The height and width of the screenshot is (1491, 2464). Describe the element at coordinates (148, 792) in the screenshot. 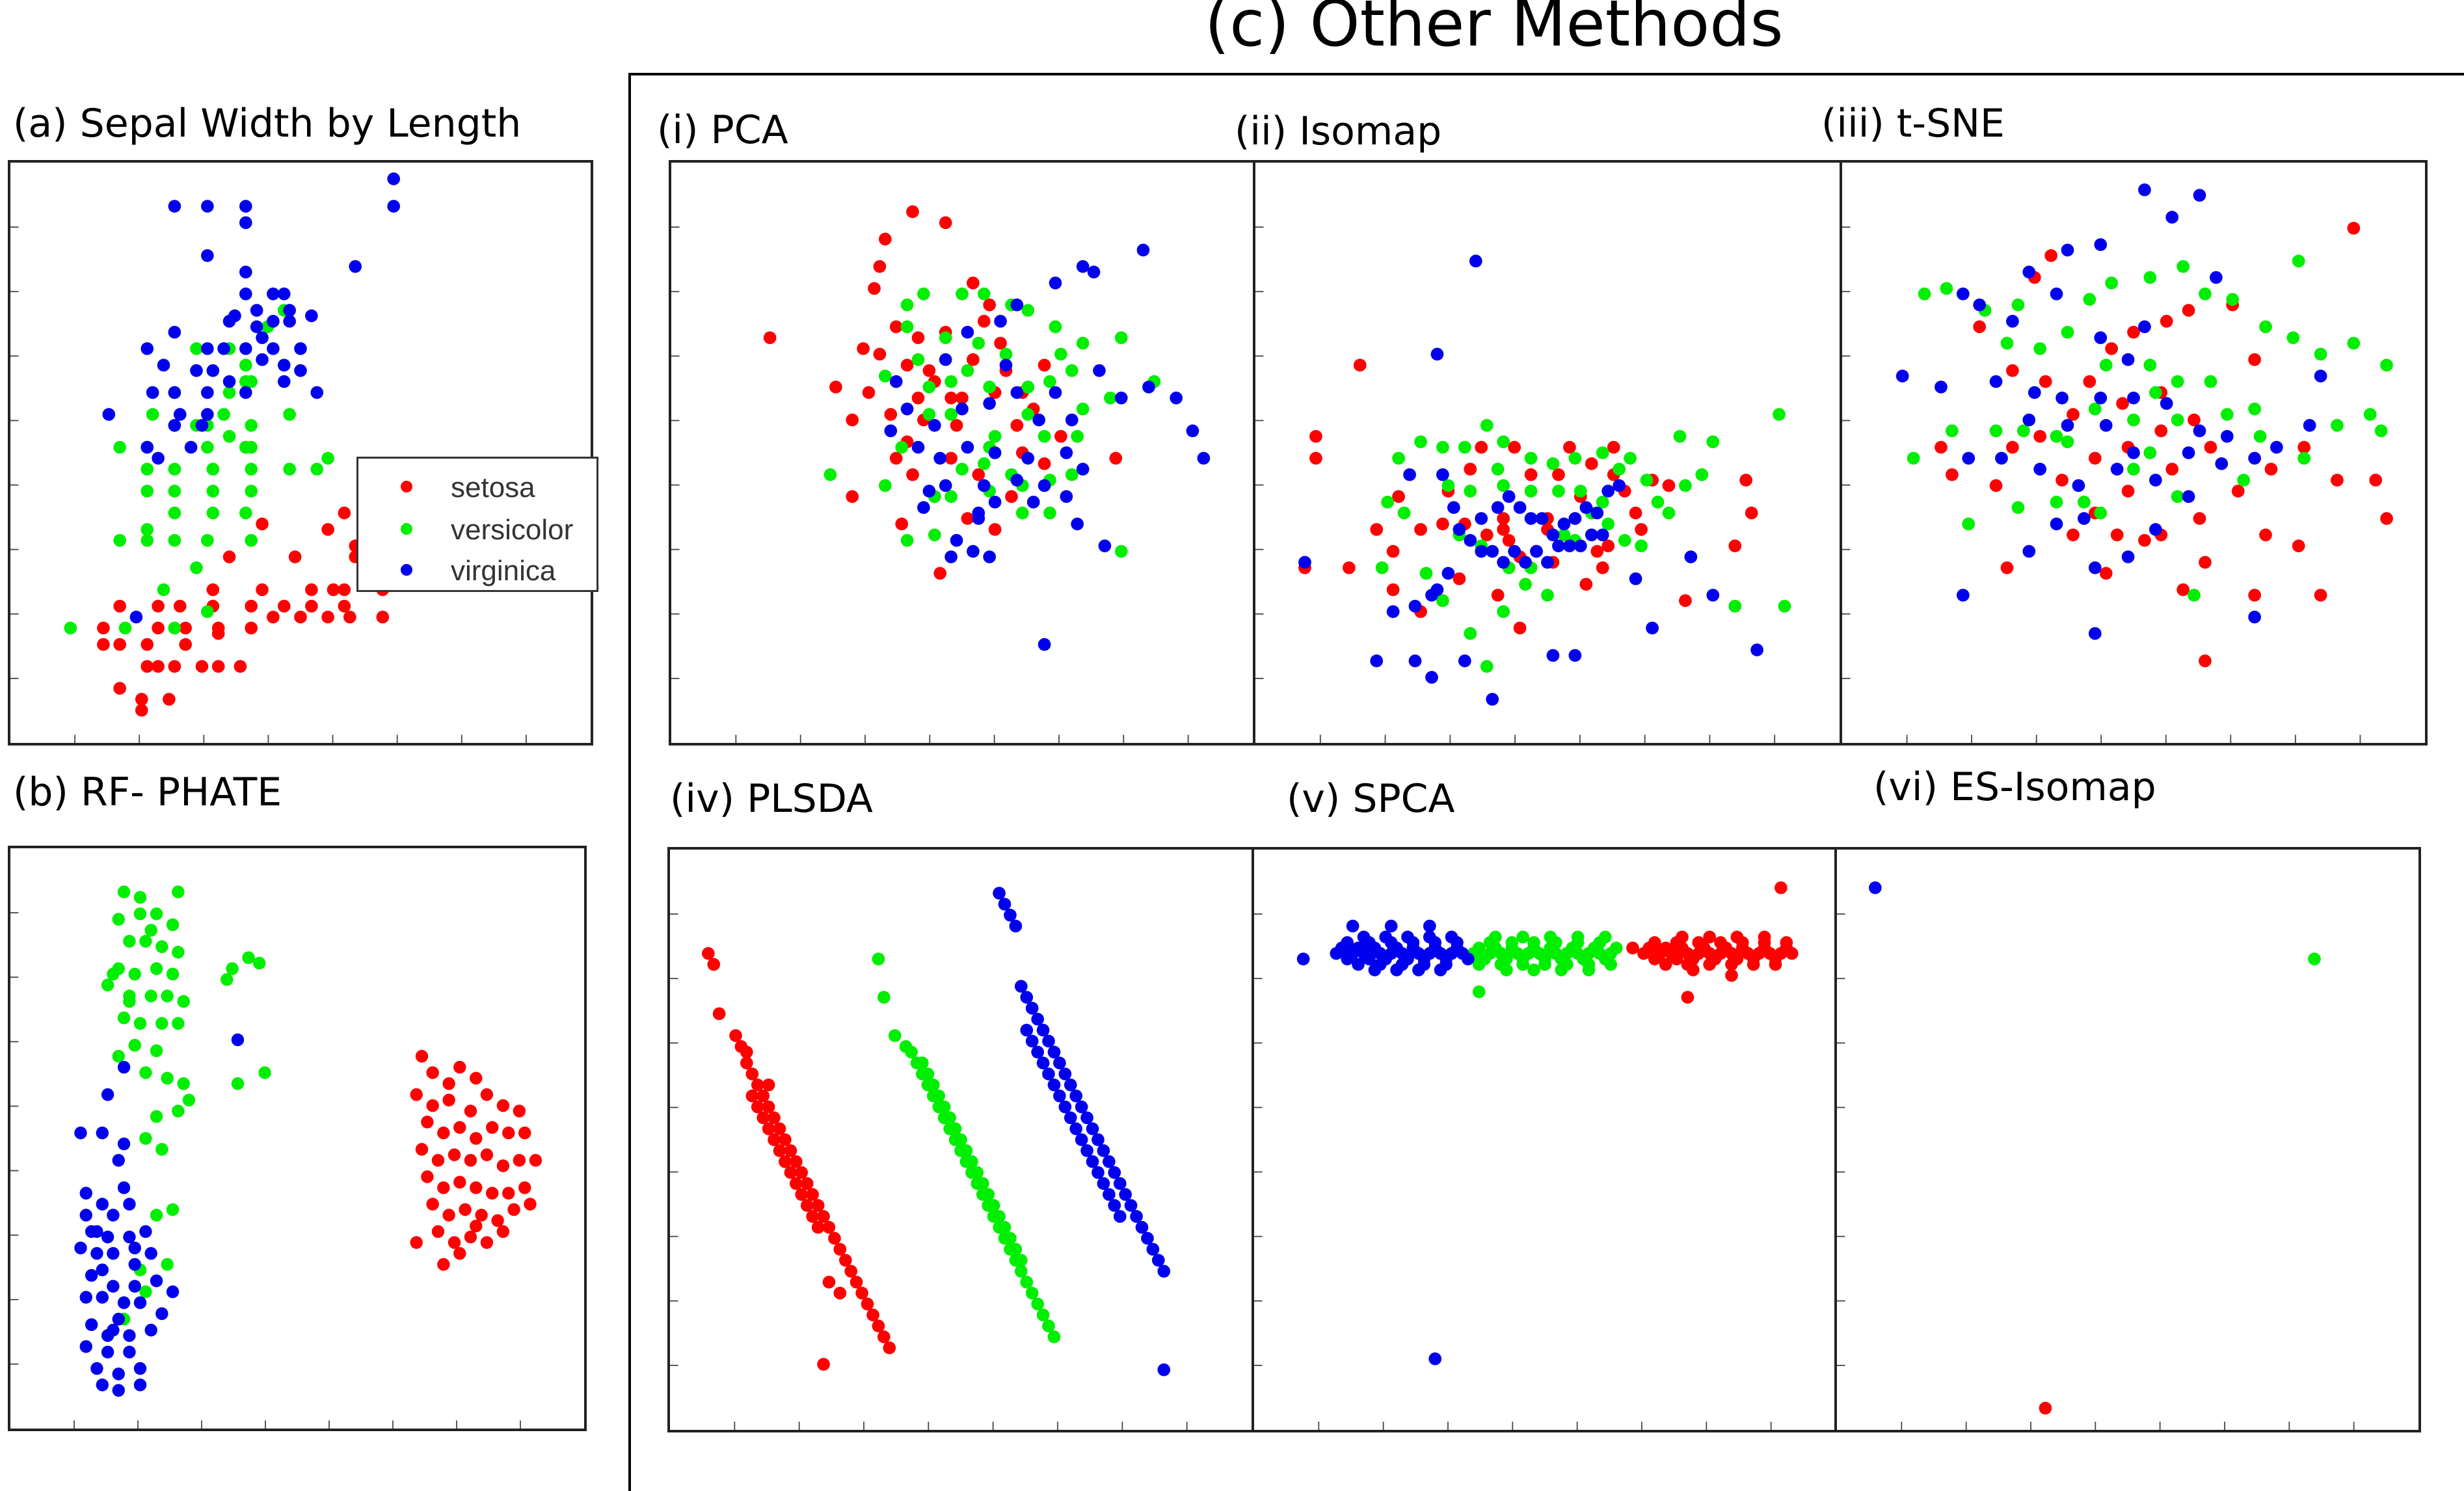

I see `panel-title-b: (b) RF- PHATE` at that location.